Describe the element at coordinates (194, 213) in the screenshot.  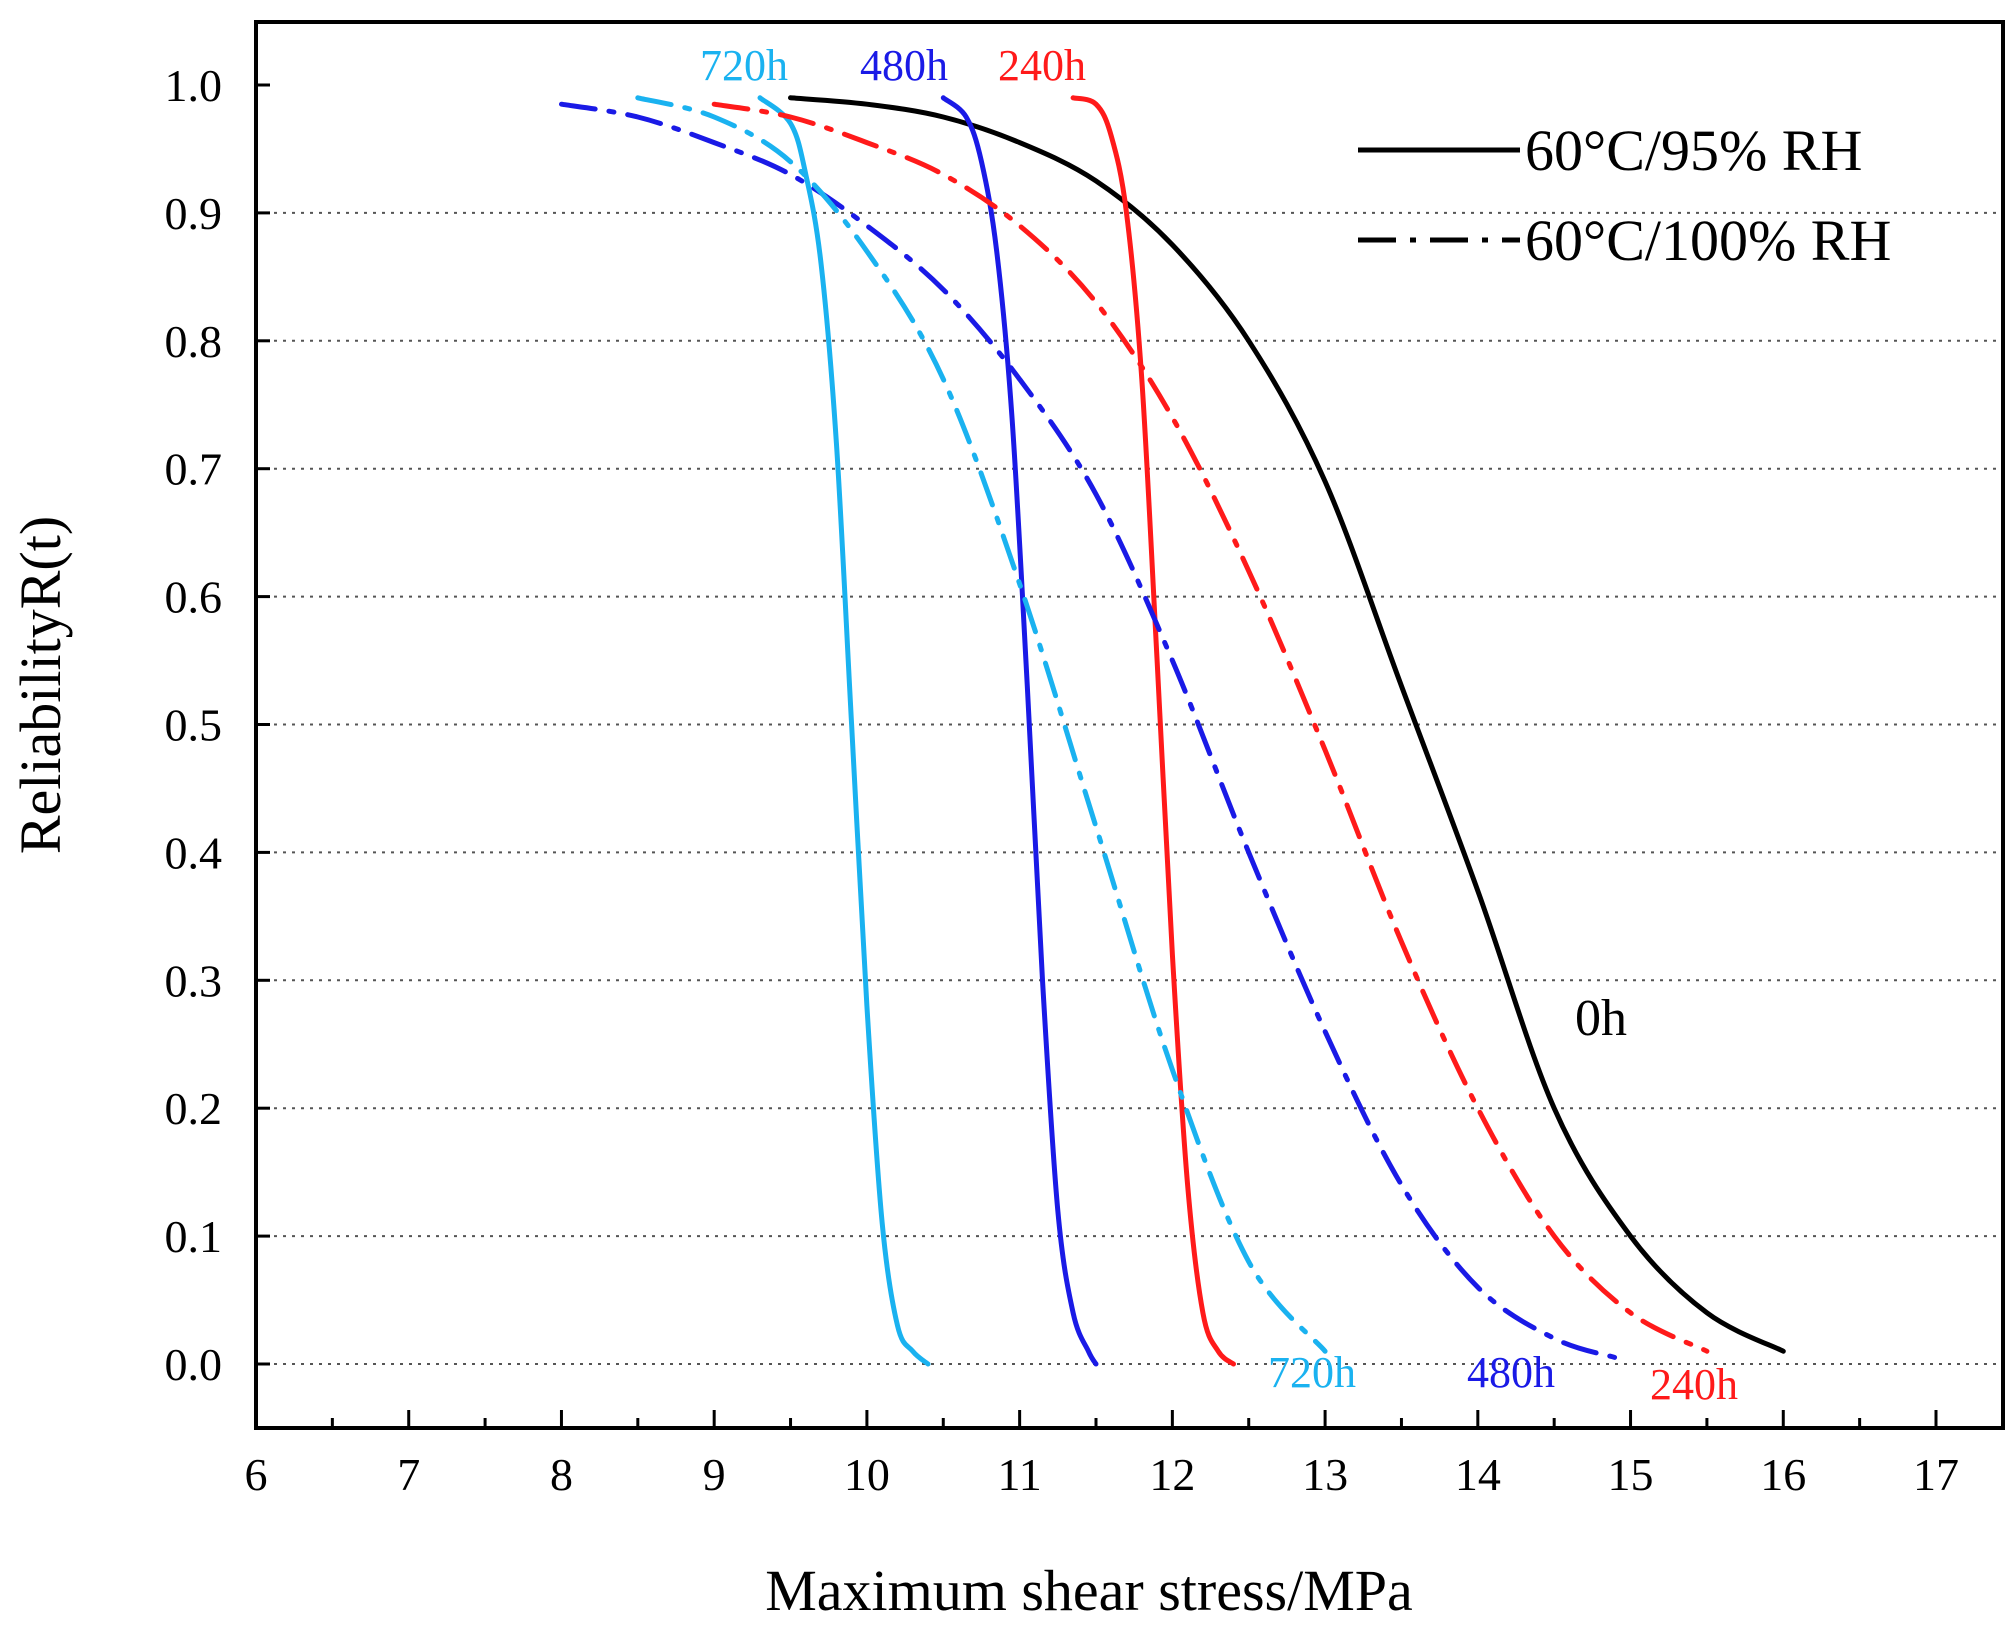
I see `y-tick-label-0.9: 0.9` at that location.